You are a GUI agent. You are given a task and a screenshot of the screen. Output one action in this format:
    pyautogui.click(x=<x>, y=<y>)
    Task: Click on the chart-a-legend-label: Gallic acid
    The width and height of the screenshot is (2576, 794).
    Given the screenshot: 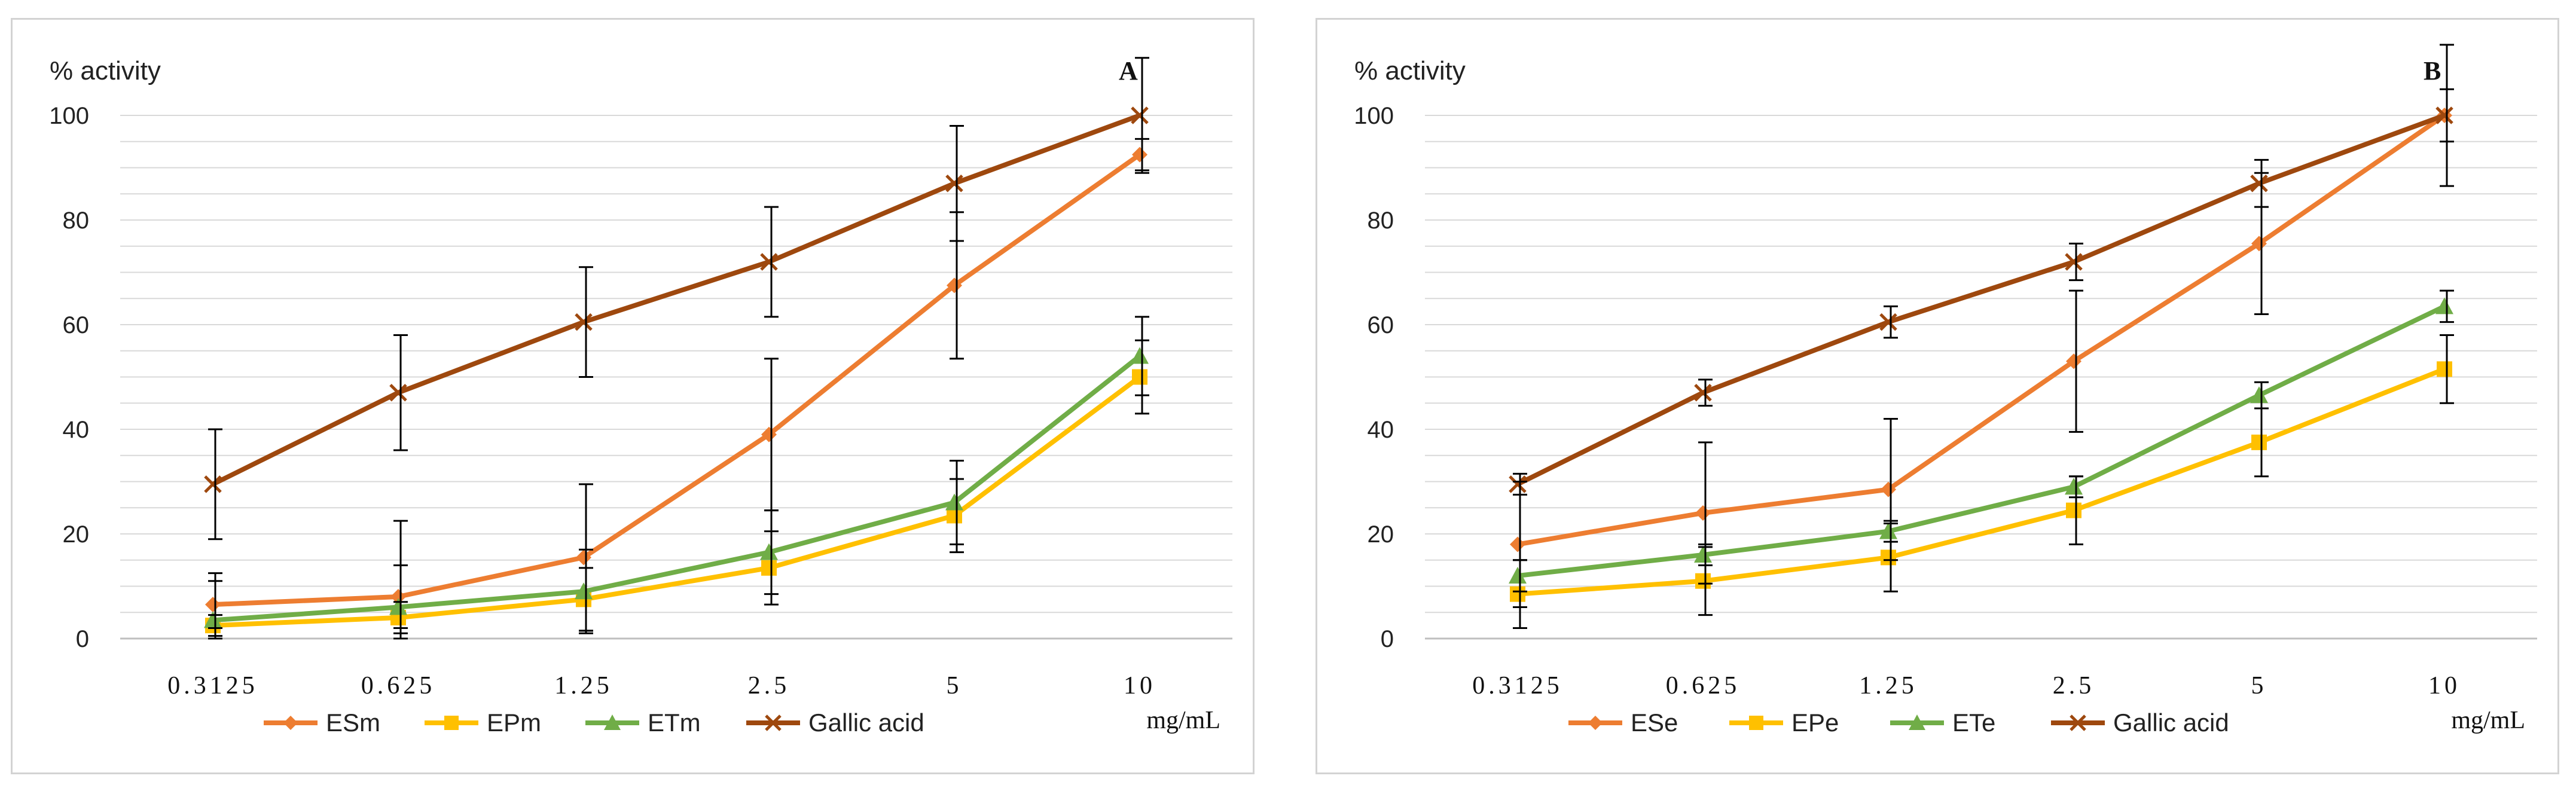 What is the action you would take?
    pyautogui.click(x=866, y=723)
    